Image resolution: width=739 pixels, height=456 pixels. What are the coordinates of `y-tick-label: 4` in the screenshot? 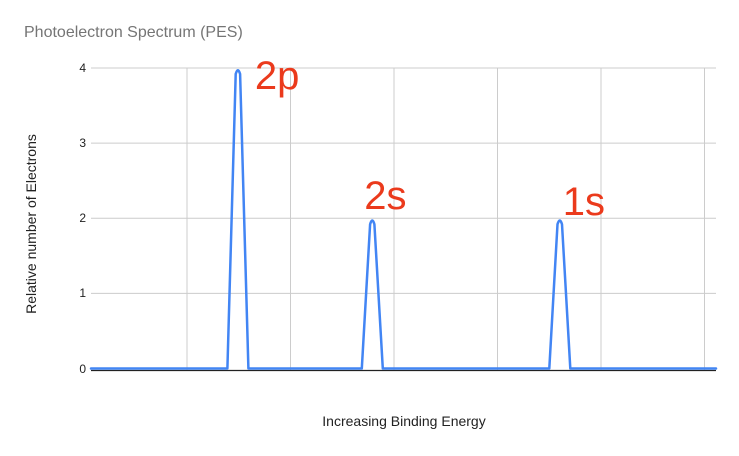 It's located at (82, 68).